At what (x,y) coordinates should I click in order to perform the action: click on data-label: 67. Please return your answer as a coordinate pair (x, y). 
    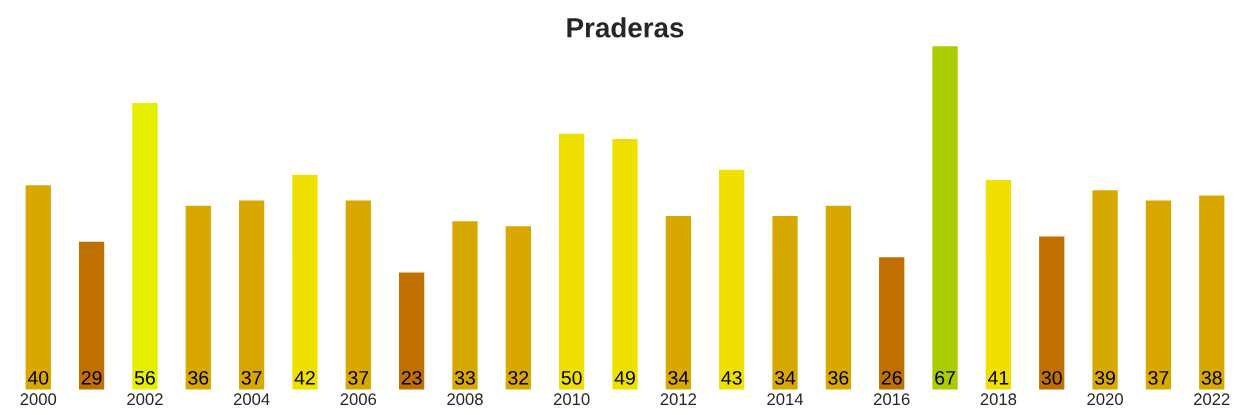
    Looking at the image, I should click on (945, 377).